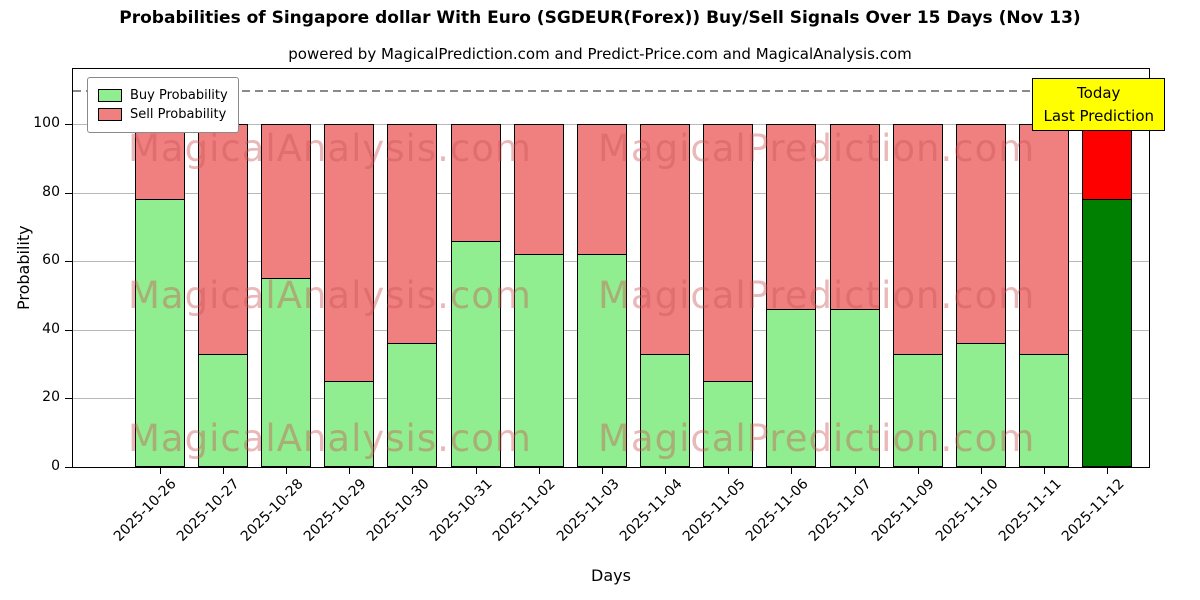 The height and width of the screenshot is (600, 1200). I want to click on legend-item-buy: Buy Probability, so click(163, 95).